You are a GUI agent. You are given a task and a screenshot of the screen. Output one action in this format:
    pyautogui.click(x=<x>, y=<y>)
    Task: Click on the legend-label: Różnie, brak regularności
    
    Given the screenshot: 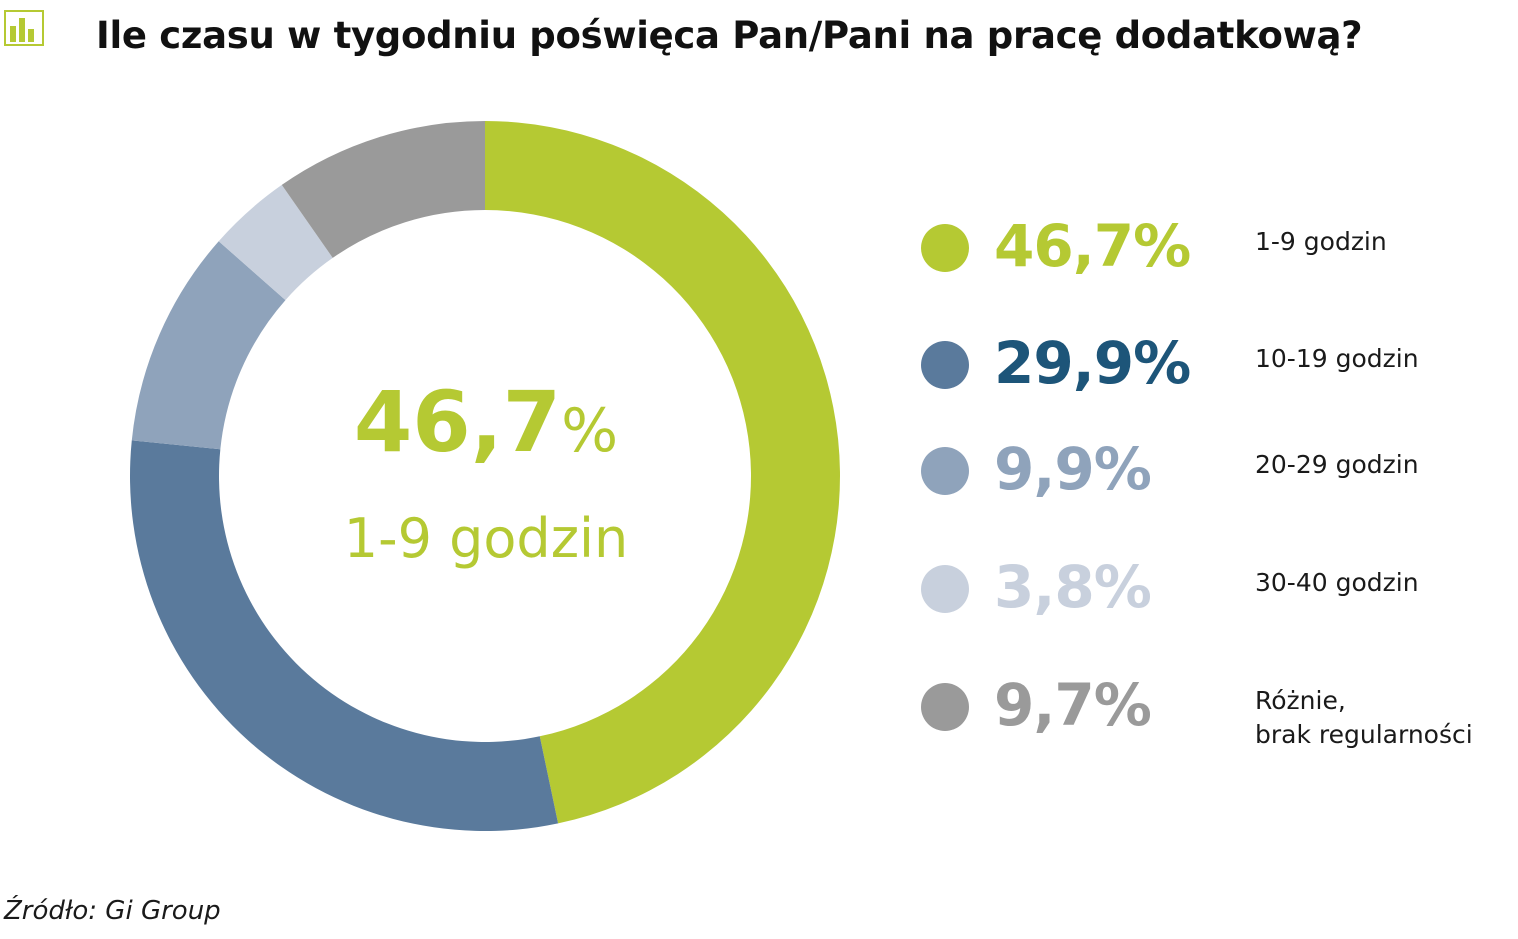 What is the action you would take?
    pyautogui.click(x=1364, y=717)
    